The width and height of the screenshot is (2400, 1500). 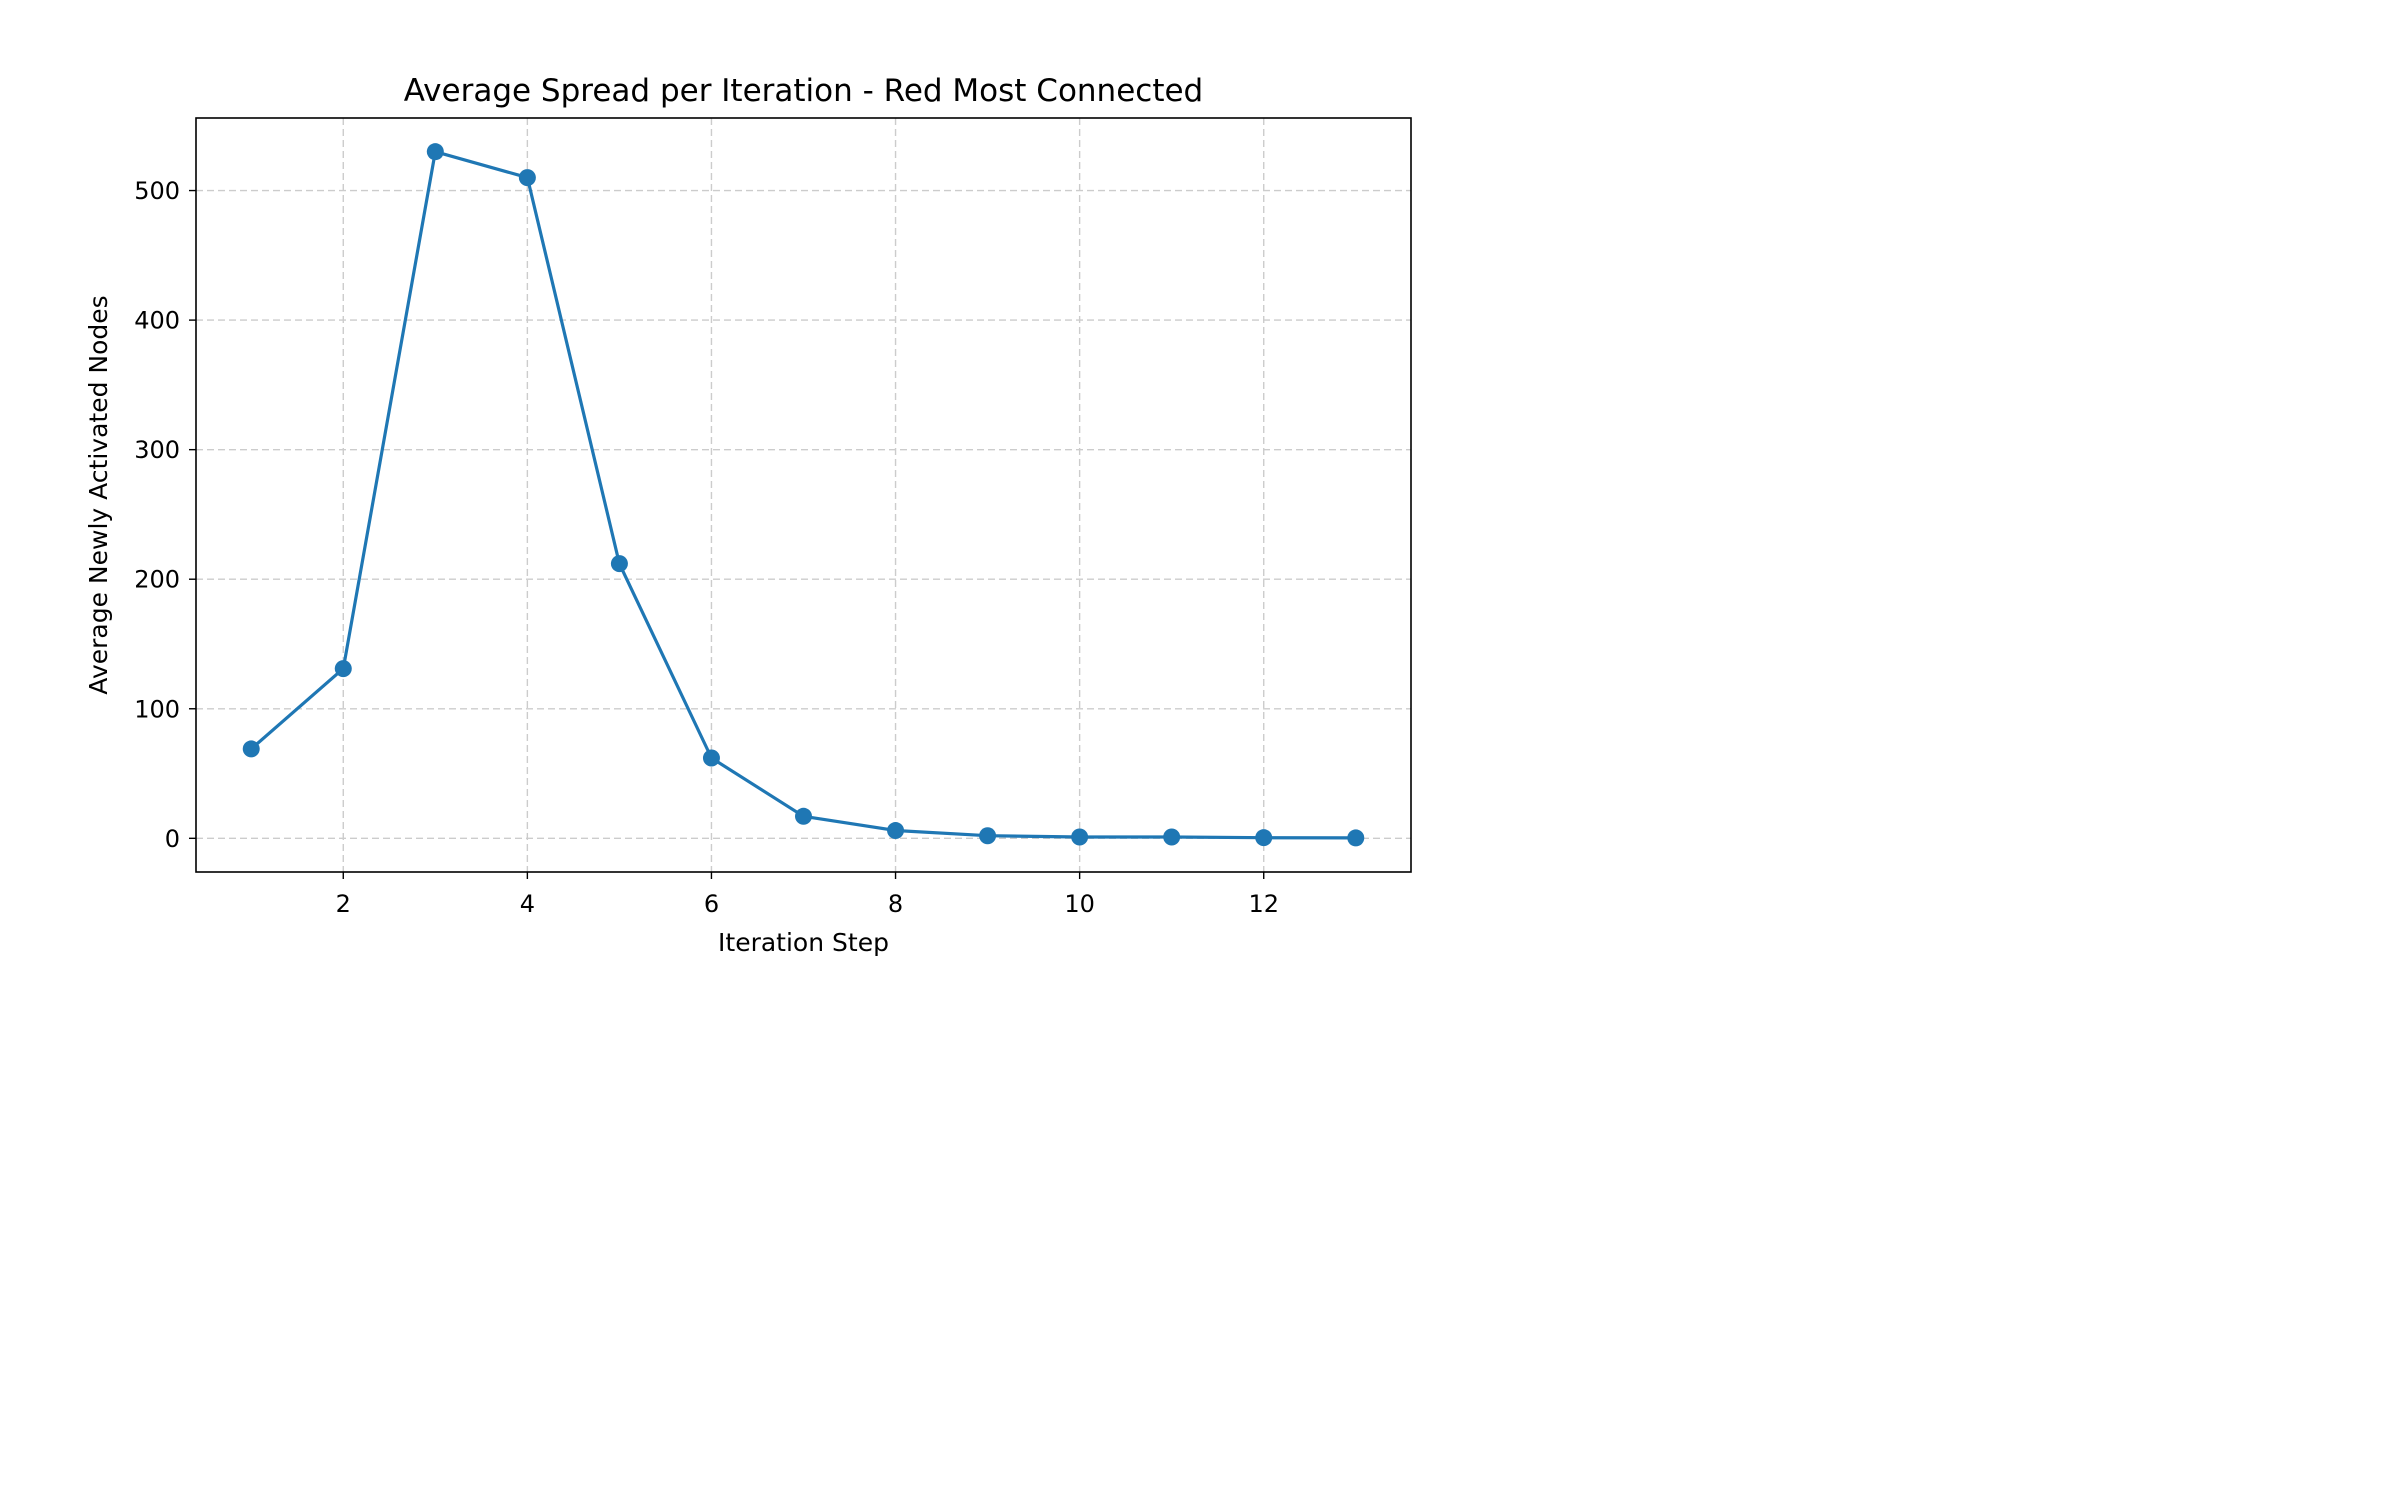 I want to click on y-tick-label: 400, so click(x=157, y=321).